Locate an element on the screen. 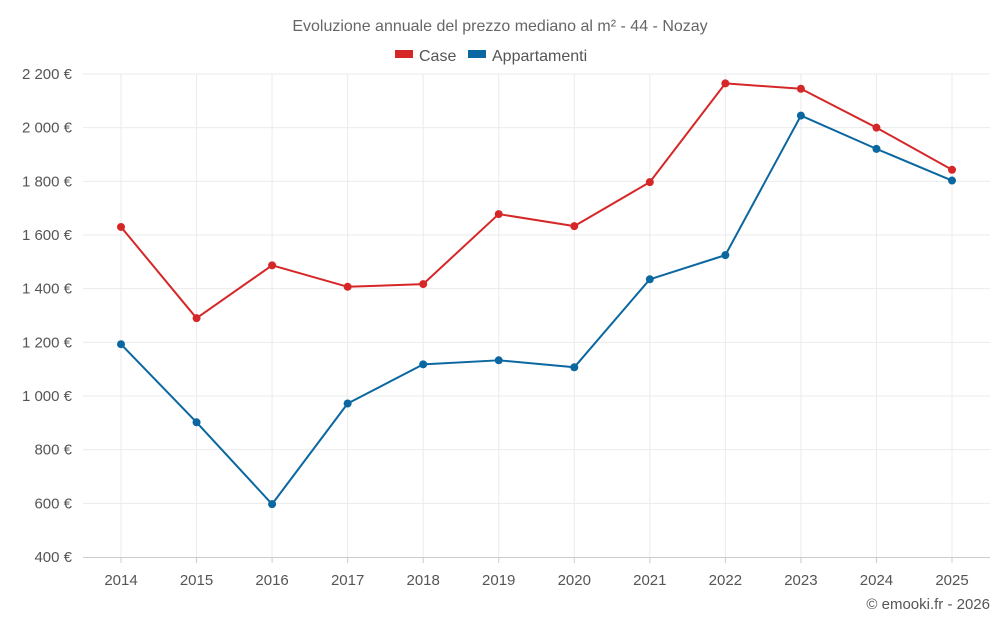 Image resolution: width=1000 pixels, height=625 pixels. y-tick-label: 1 000 € is located at coordinates (47, 396).